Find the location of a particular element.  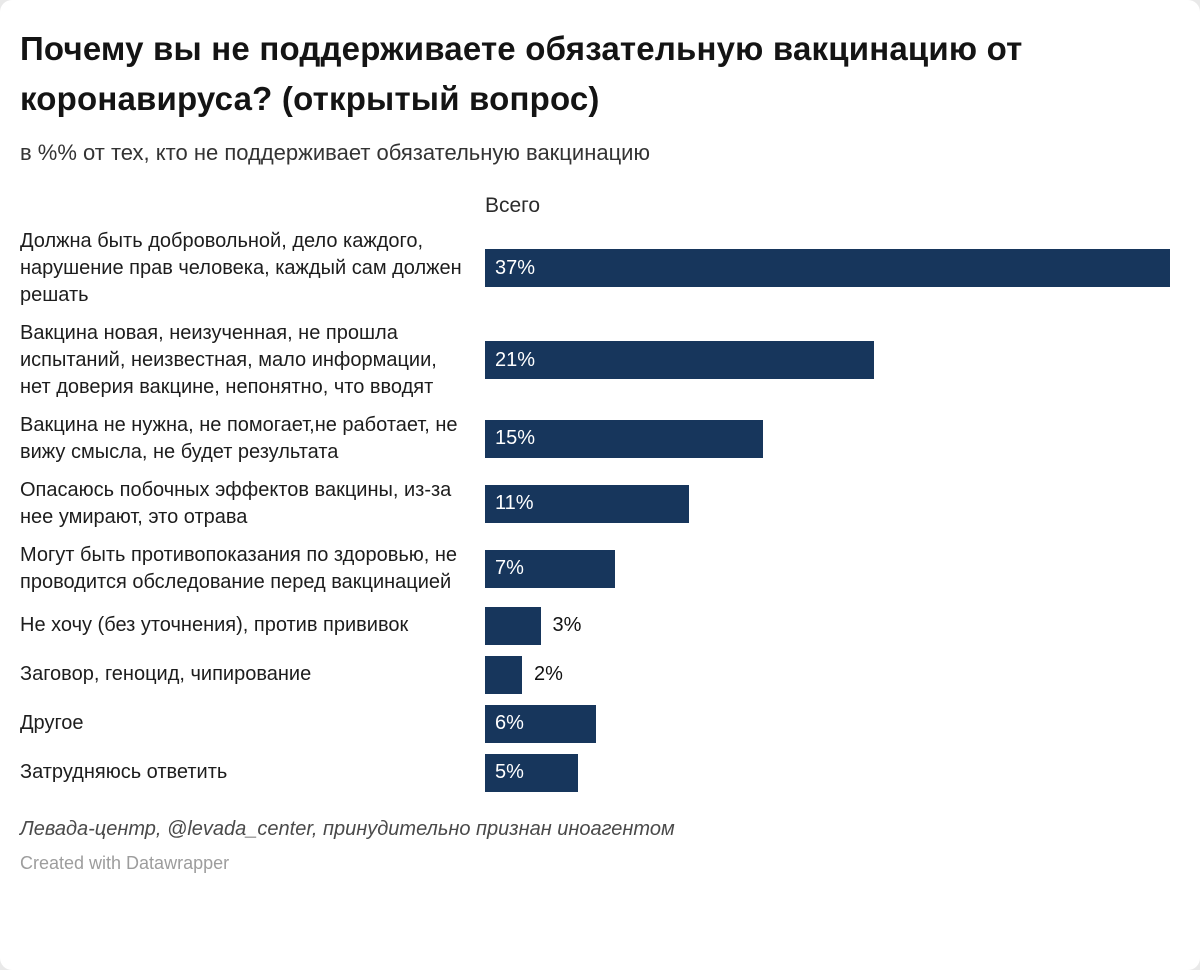

datawrapper-credit: Created with Datawrapper is located at coordinates (125, 862).